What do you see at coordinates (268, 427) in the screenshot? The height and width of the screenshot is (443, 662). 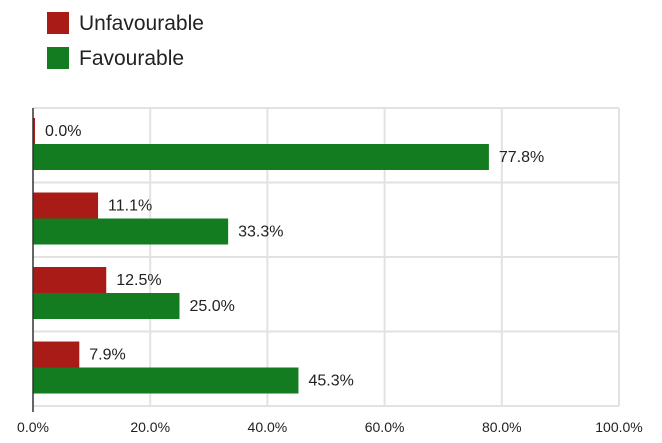 I see `x-tick-label: 40.0%` at bounding box center [268, 427].